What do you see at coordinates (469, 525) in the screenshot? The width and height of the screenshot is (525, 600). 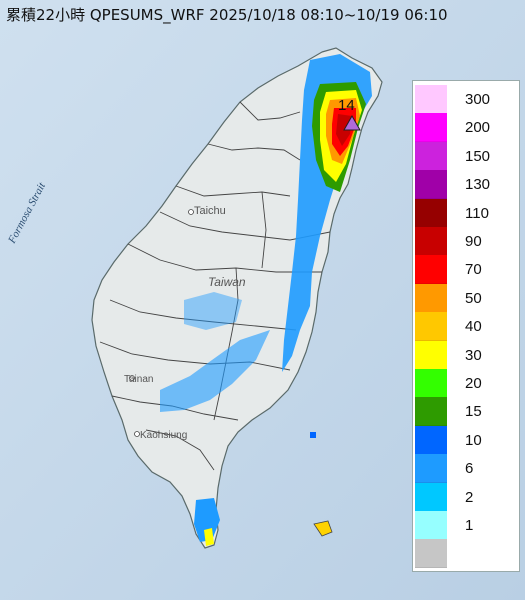 I see `legend-label: 1` at bounding box center [469, 525].